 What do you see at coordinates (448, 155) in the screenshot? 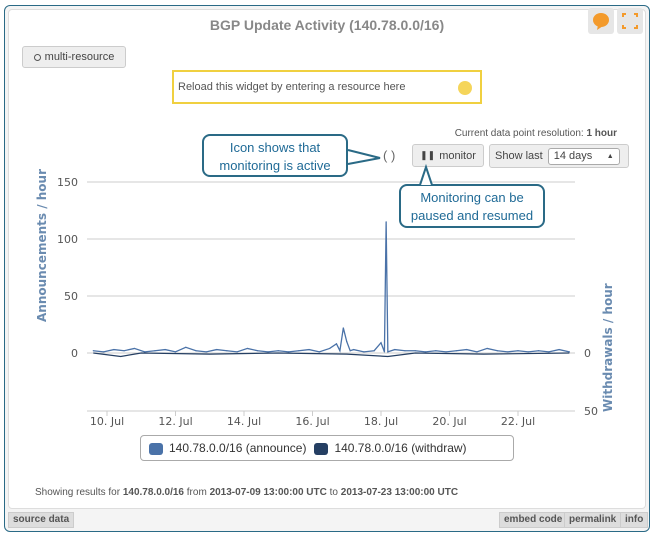
I see `monitor-button: ❚❚ monitor` at bounding box center [448, 155].